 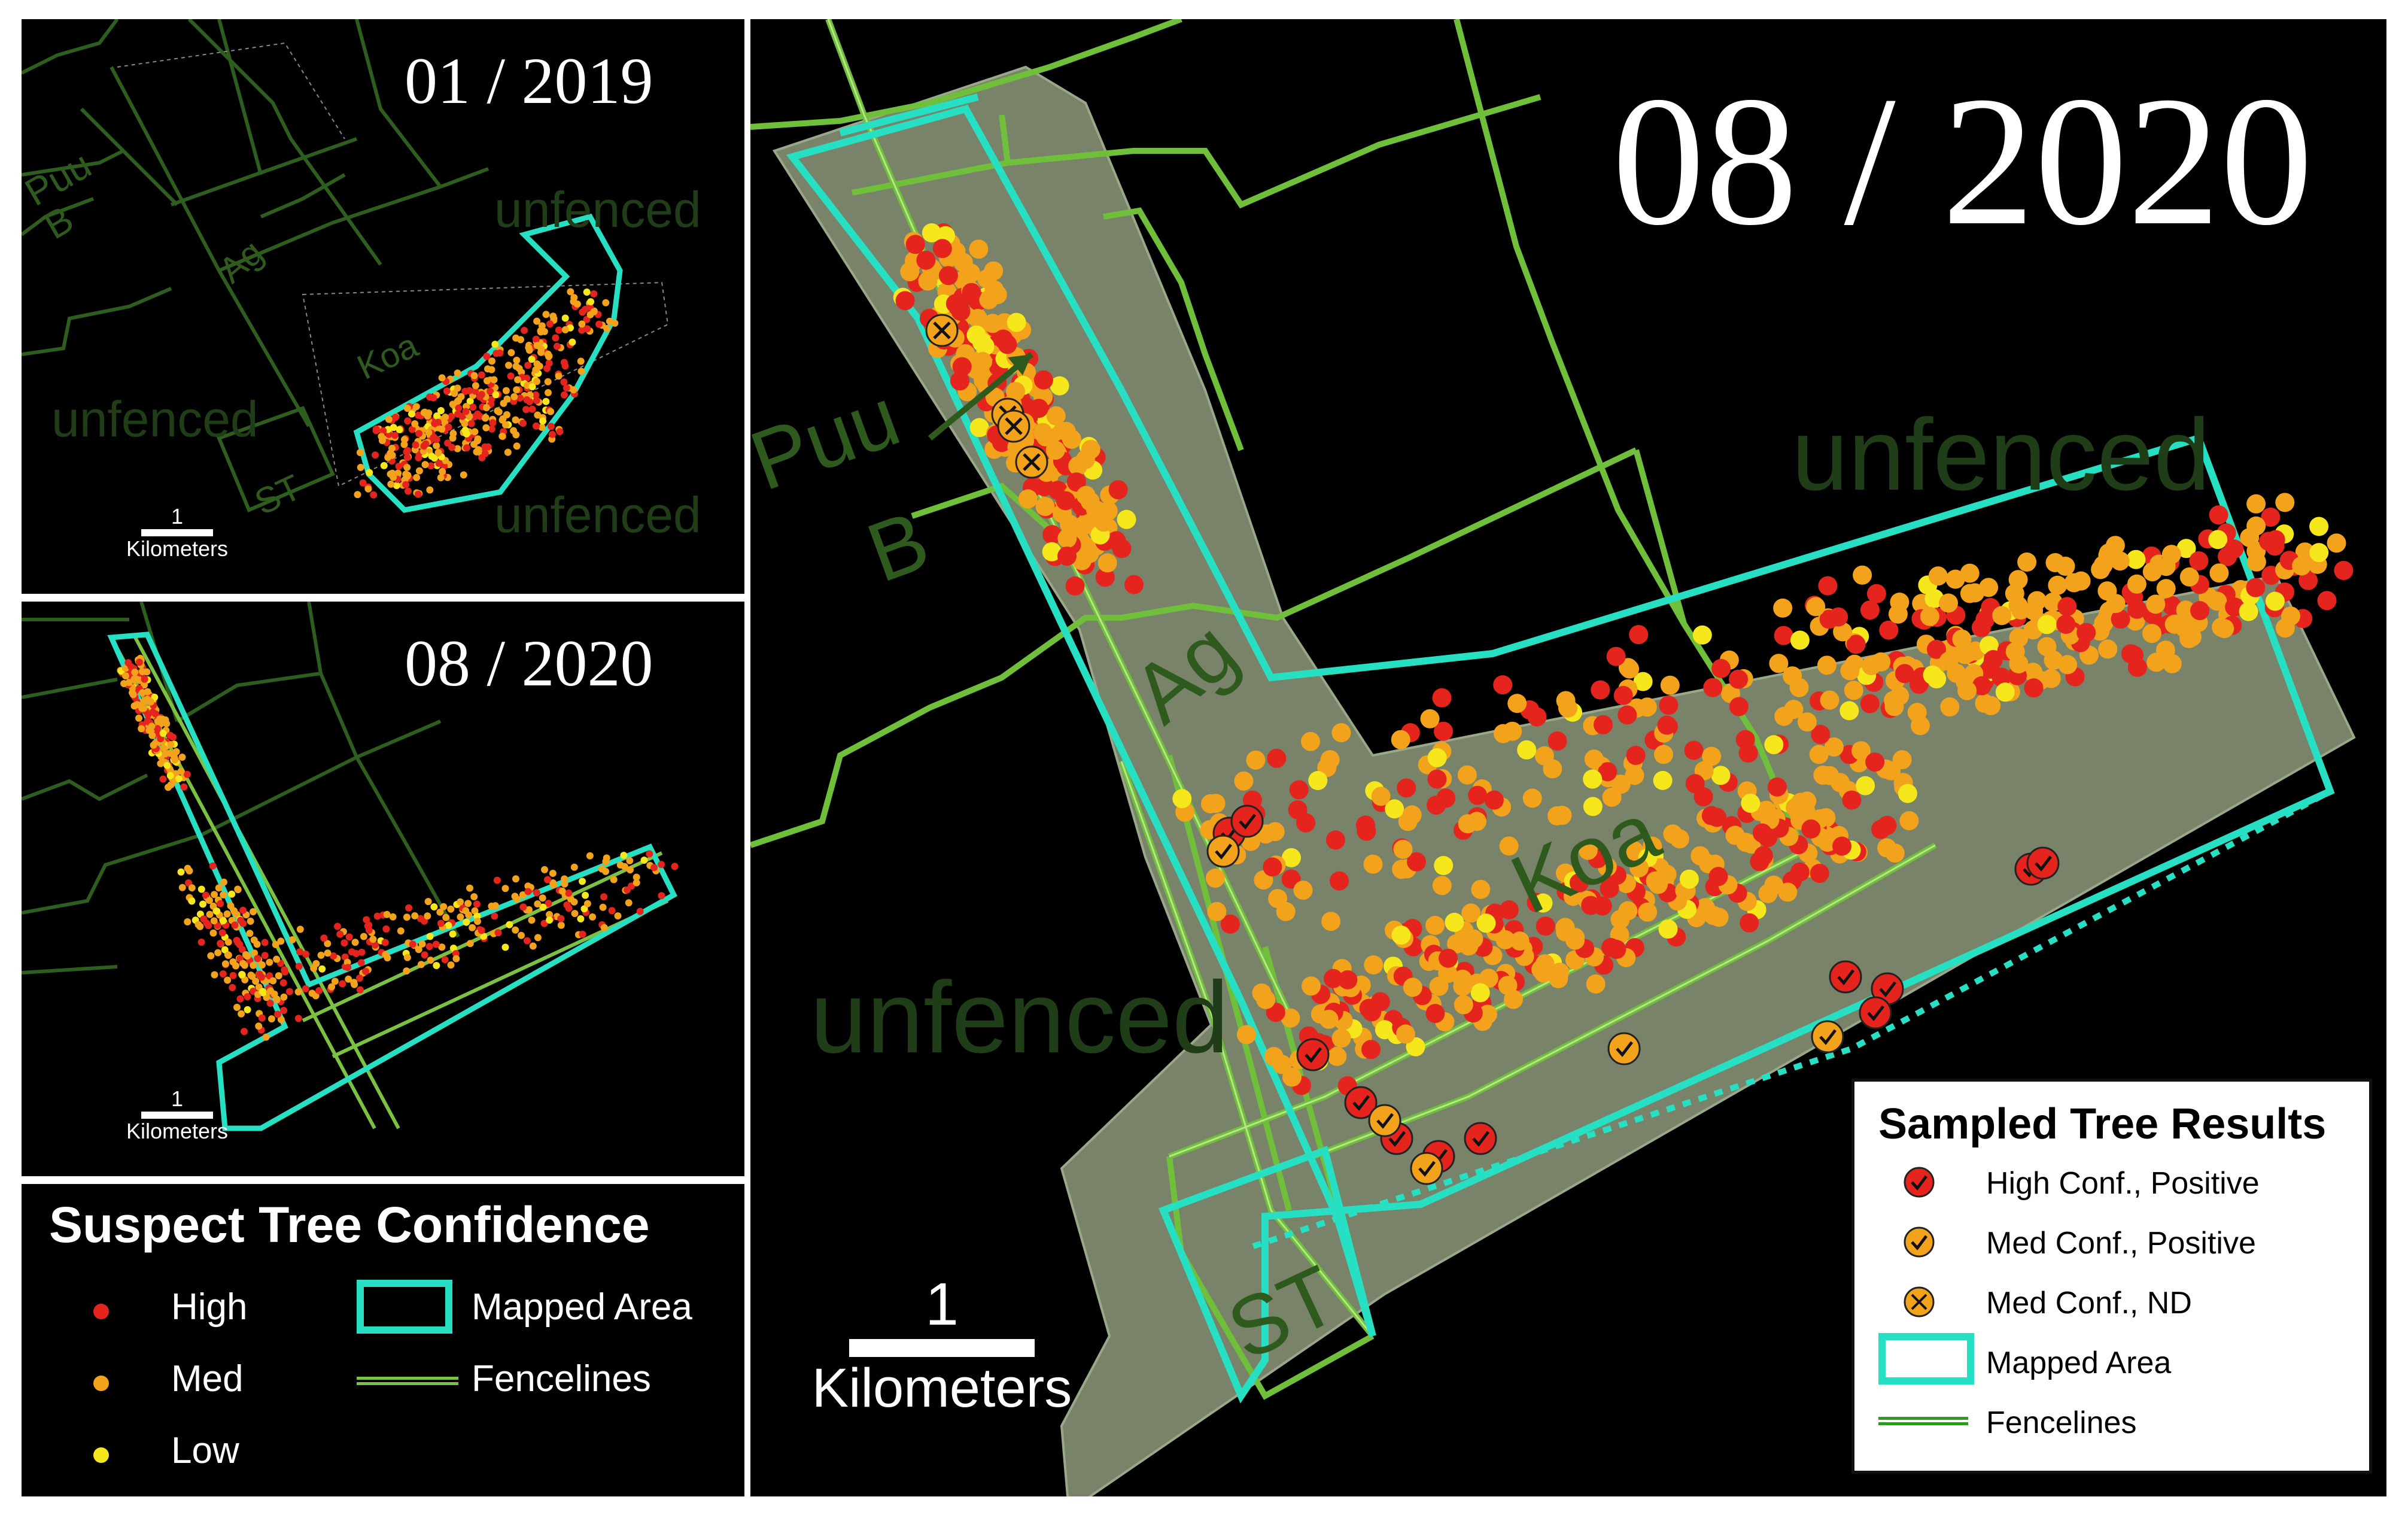 I want to click on orange-x-icon, so click(x=1919, y=1302).